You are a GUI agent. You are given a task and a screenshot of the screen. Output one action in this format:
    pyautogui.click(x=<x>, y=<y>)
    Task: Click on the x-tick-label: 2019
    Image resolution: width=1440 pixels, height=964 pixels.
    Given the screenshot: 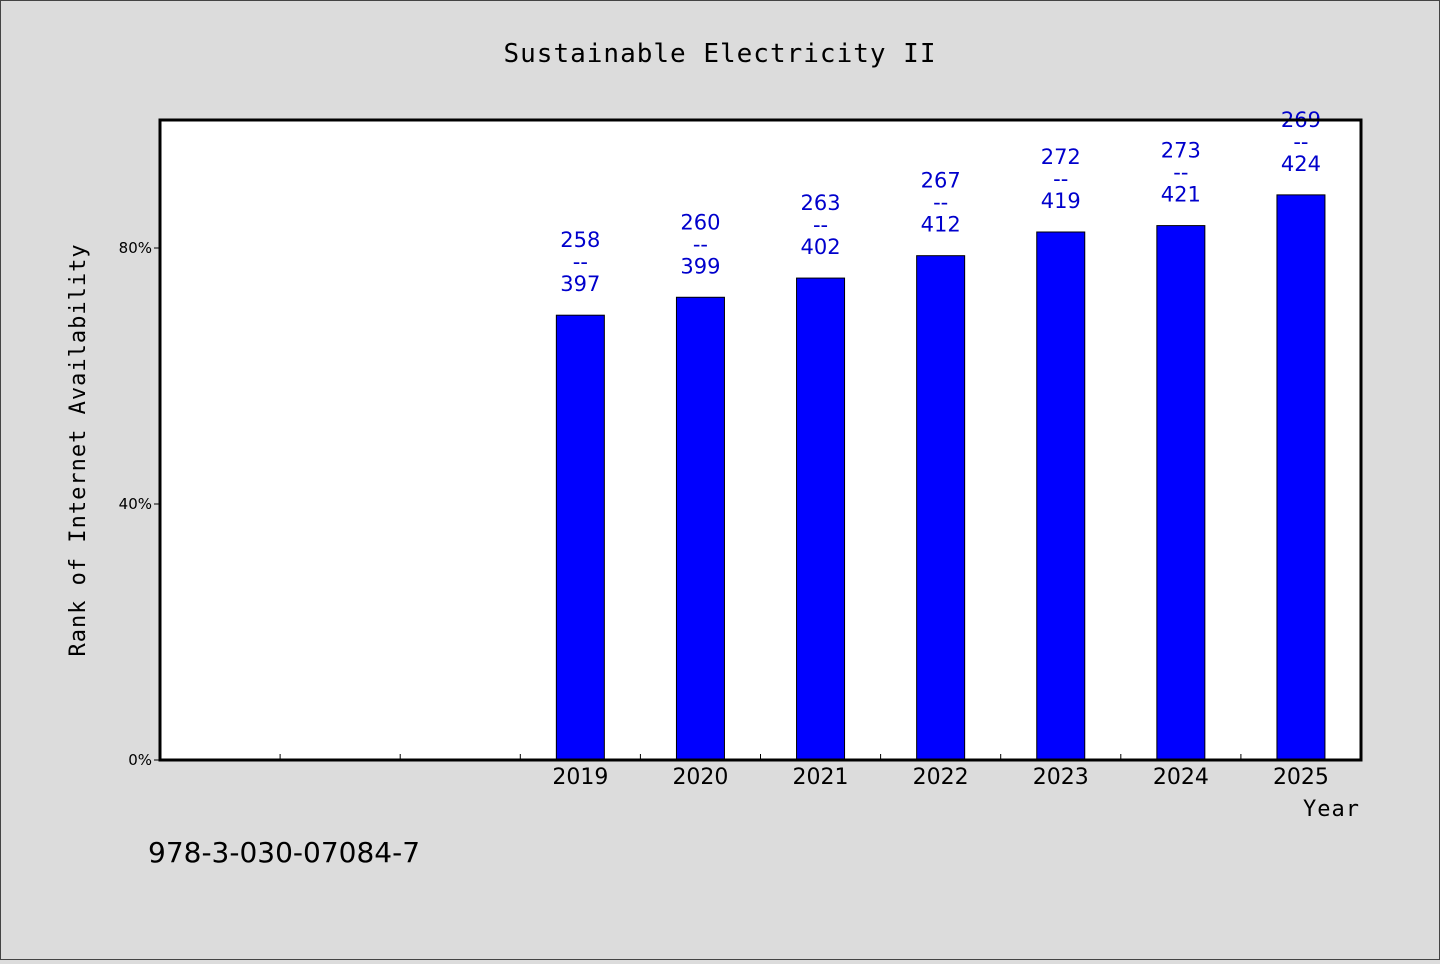 What is the action you would take?
    pyautogui.click(x=580, y=777)
    